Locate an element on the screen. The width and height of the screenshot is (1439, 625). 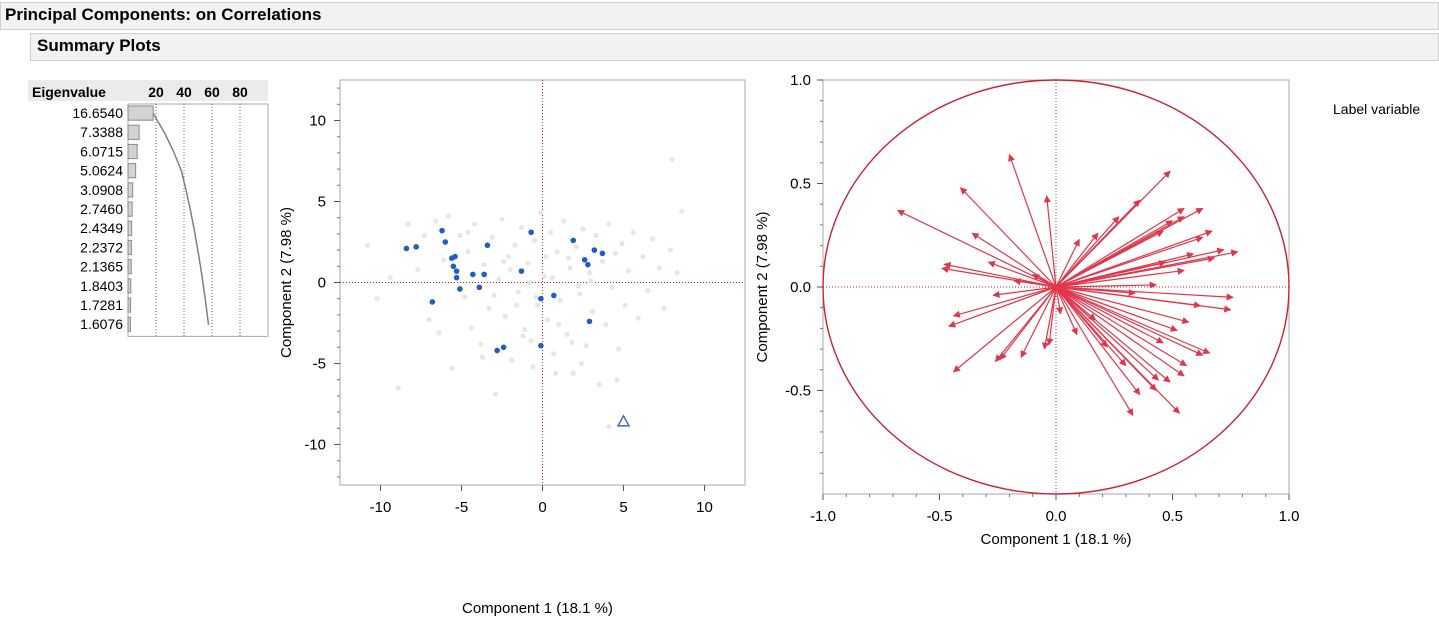
eigenvalue-plot-frame is located at coordinates (198, 220).